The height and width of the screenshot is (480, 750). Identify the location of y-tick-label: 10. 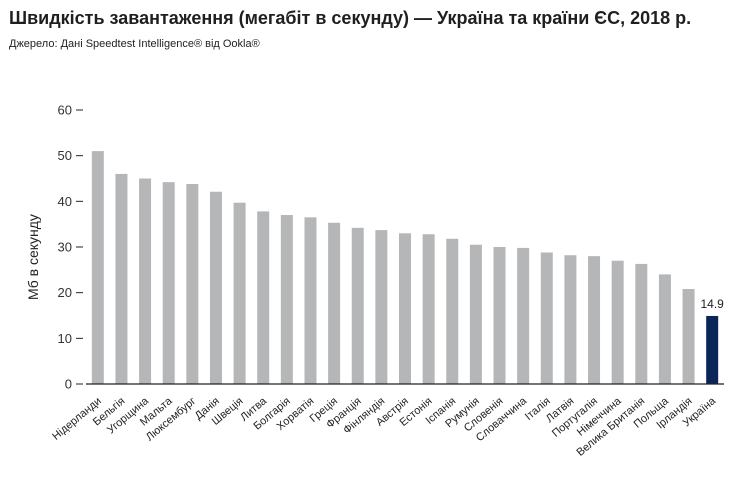
(65, 338).